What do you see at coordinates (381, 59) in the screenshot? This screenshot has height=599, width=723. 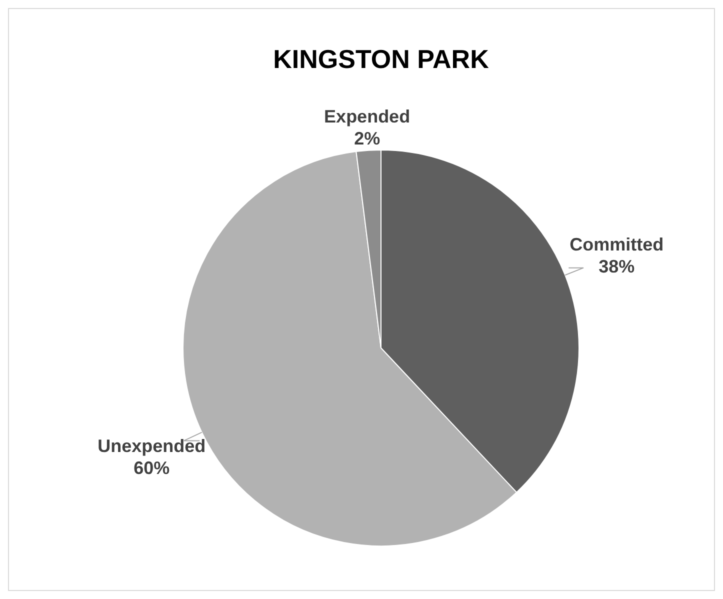 I see `chart-title: KINGSTON PARK` at bounding box center [381, 59].